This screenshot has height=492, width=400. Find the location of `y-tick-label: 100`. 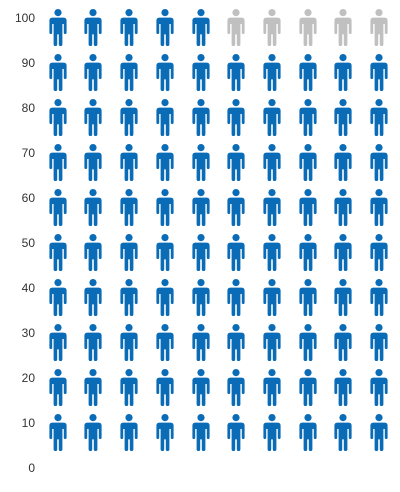

y-tick-label: 100 is located at coordinates (25, 18).